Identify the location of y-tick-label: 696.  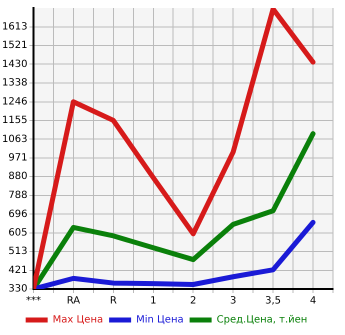
(18, 214).